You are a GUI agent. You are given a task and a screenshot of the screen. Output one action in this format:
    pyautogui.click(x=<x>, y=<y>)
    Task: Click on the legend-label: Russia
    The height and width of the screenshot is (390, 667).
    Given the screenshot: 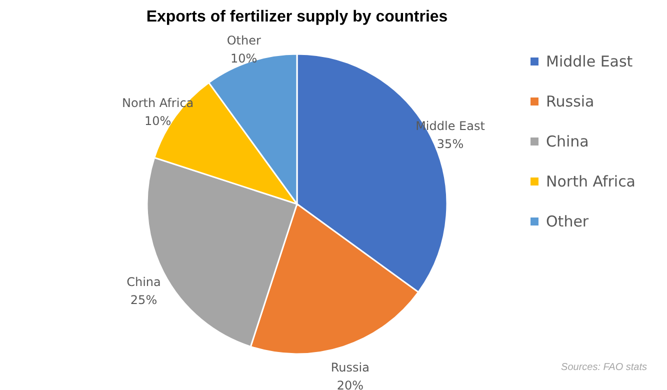 What is the action you would take?
    pyautogui.click(x=570, y=101)
    